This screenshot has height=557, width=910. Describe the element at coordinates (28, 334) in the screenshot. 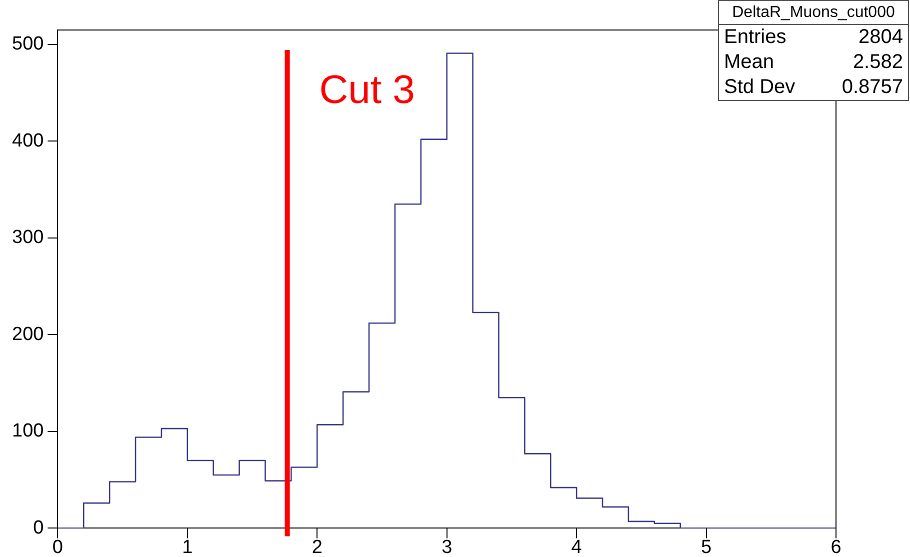

I see `y-tick-label: 200` at that location.